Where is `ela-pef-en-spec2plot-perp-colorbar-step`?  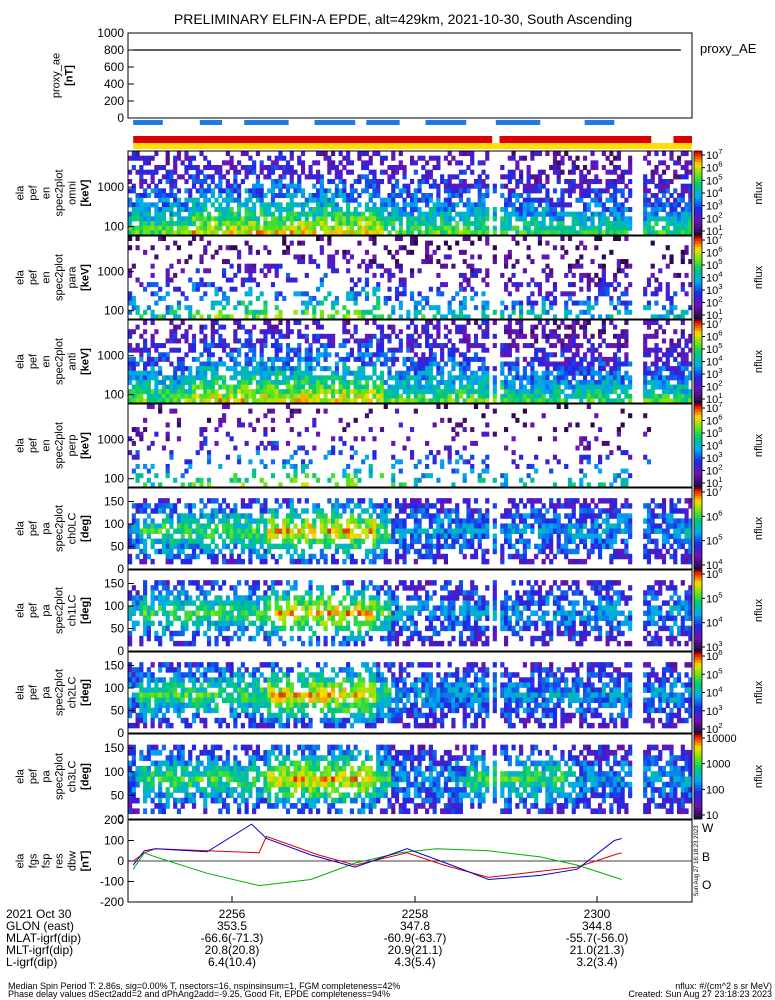
ela-pef-en-spec2plot-perp-colorbar-step is located at coordinates (698, 472).